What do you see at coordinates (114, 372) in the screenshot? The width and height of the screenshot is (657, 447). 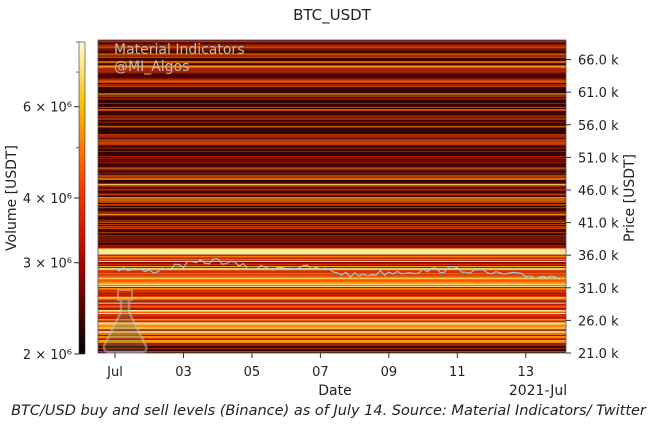 I see `x-tick-label: Jul` at bounding box center [114, 372].